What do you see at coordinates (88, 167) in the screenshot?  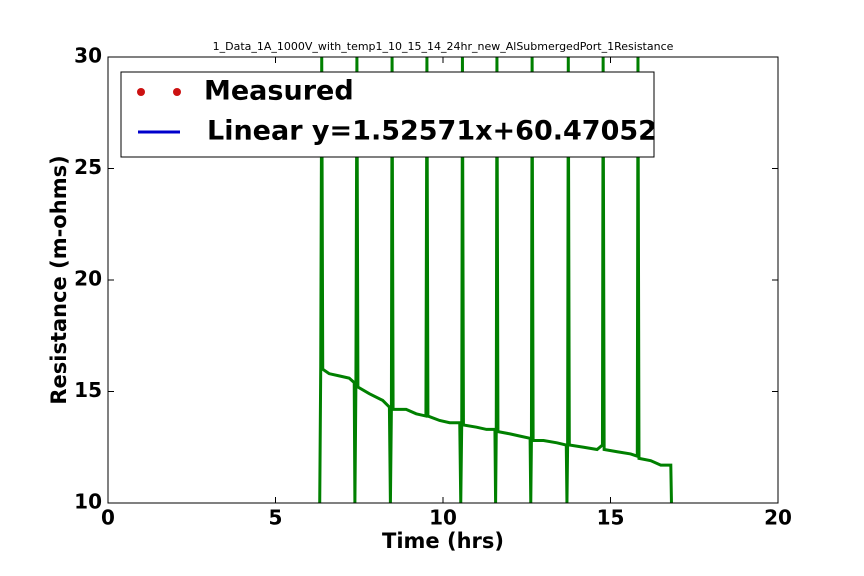 I see `y-tick-label: 25` at bounding box center [88, 167].